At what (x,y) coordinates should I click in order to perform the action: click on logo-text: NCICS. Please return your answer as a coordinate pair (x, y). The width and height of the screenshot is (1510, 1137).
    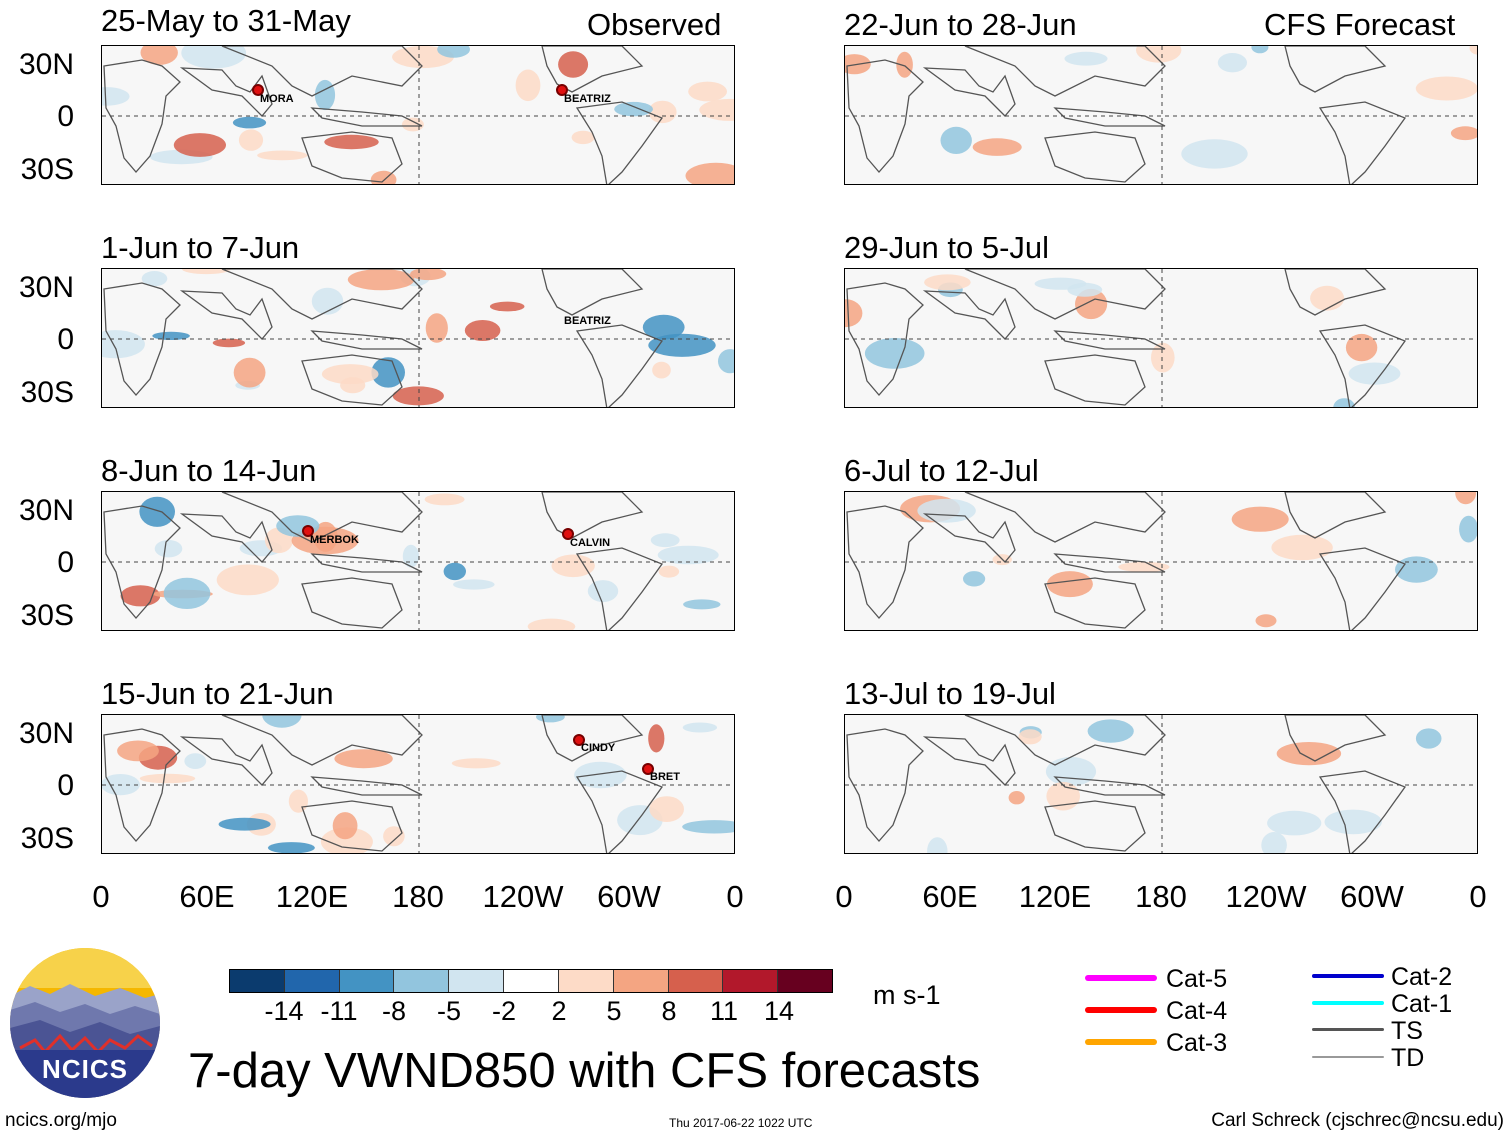
    Looking at the image, I should click on (85, 1069).